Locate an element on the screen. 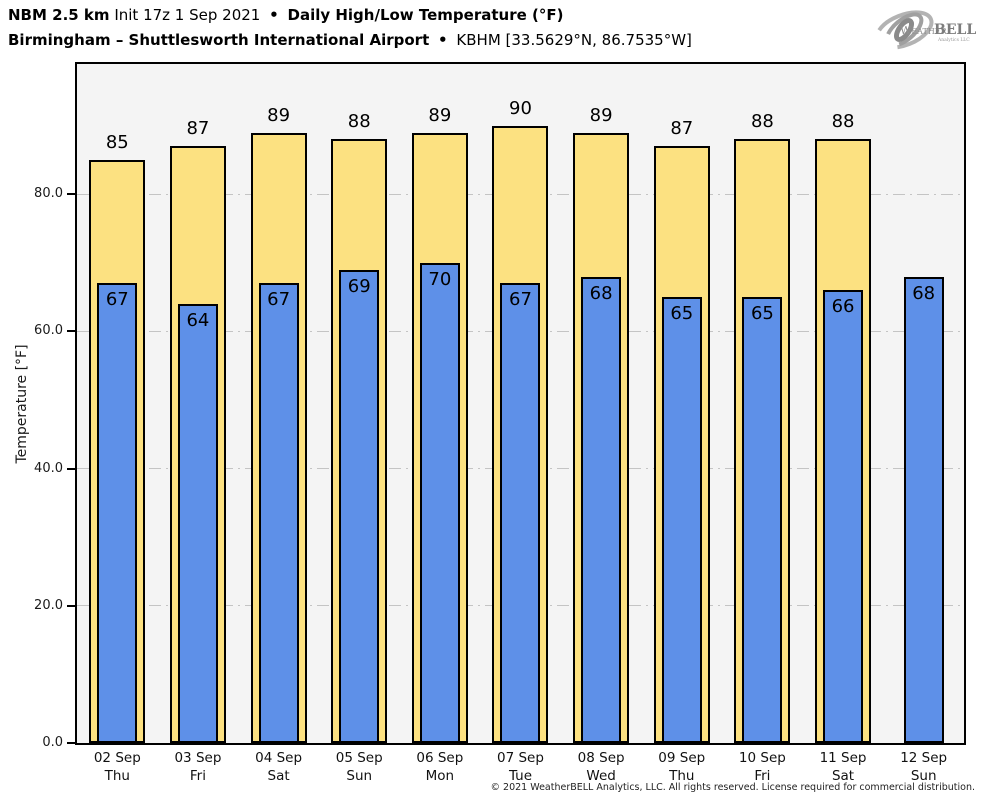 The height and width of the screenshot is (808, 984). logo-weather-text: Weather is located at coordinates (924, 30).